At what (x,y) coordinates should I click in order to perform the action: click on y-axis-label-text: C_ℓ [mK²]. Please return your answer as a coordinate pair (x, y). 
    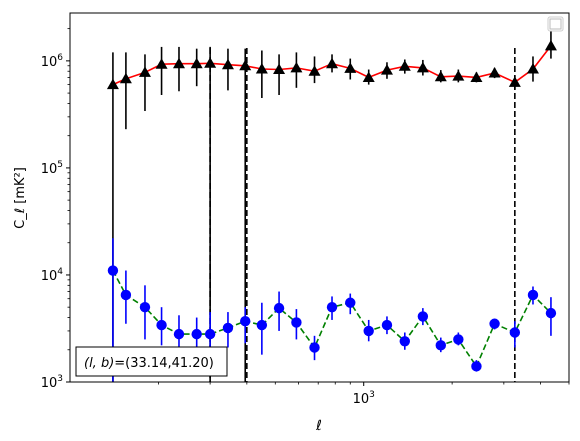
    Looking at the image, I should click on (20, 198).